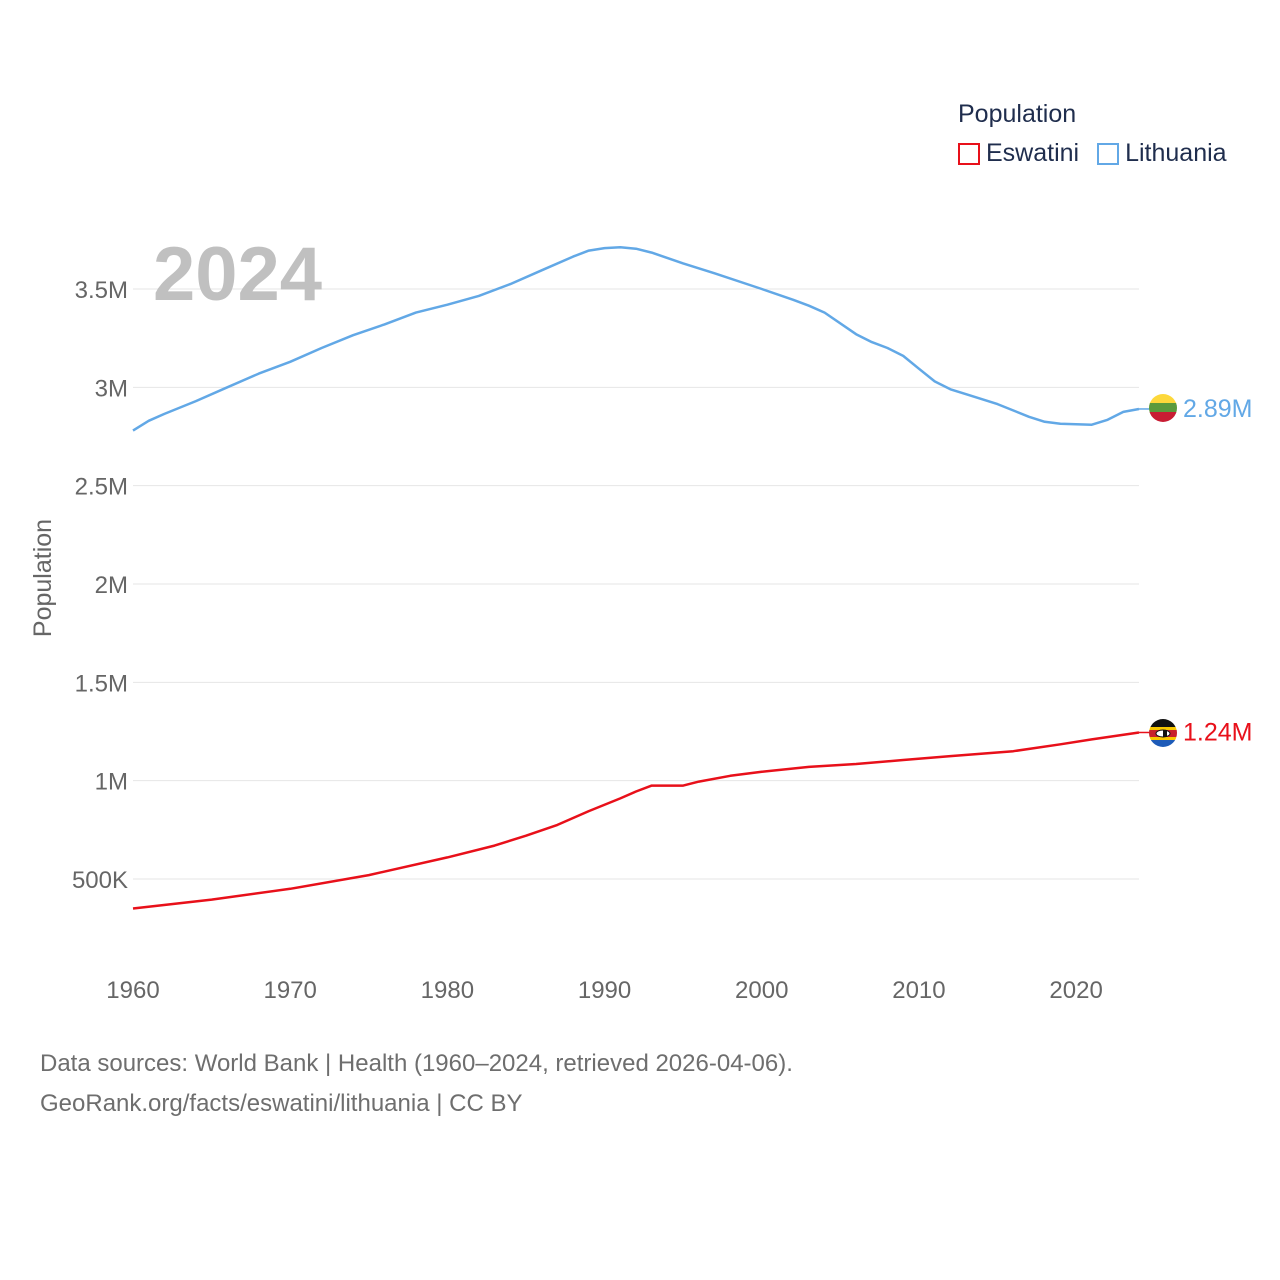 The width and height of the screenshot is (1280, 1280). Describe the element at coordinates (447, 990) in the screenshot. I see `x-tick-label: 1980` at that location.